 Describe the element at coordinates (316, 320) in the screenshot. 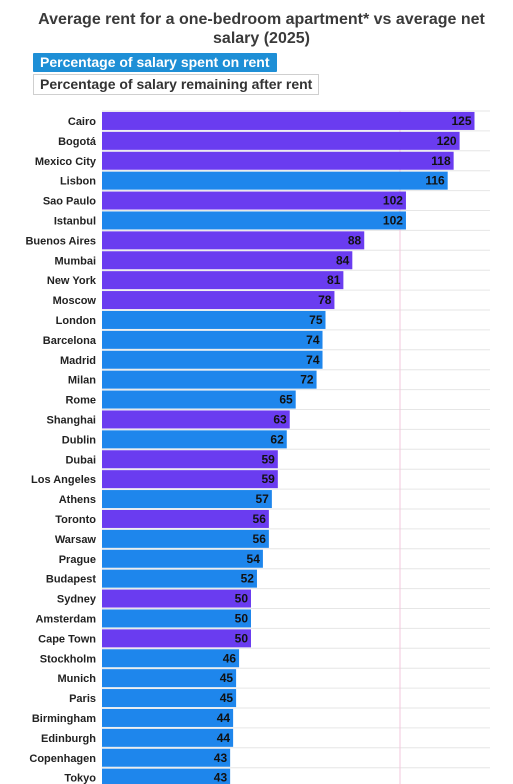

I see `value-label: 75` at that location.